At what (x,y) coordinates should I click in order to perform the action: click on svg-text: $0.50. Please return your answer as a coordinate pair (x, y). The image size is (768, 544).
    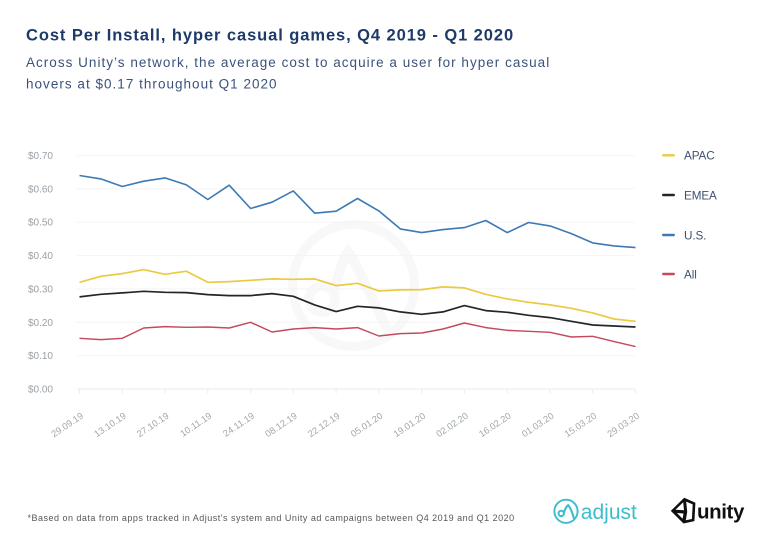
    Looking at the image, I should click on (40, 223).